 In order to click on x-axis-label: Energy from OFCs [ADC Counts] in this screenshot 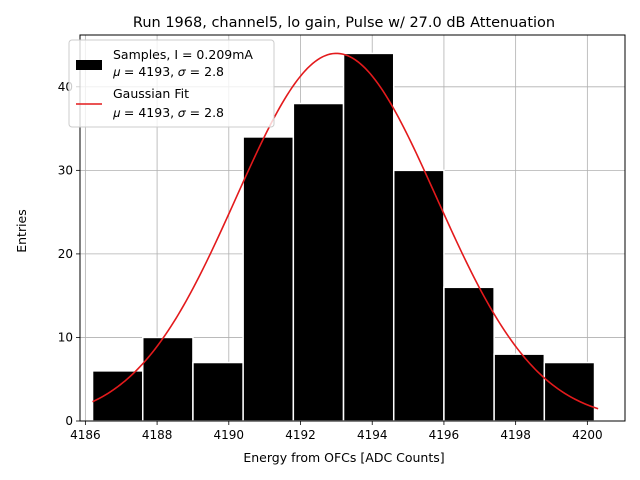, I will do `click(343, 457)`.